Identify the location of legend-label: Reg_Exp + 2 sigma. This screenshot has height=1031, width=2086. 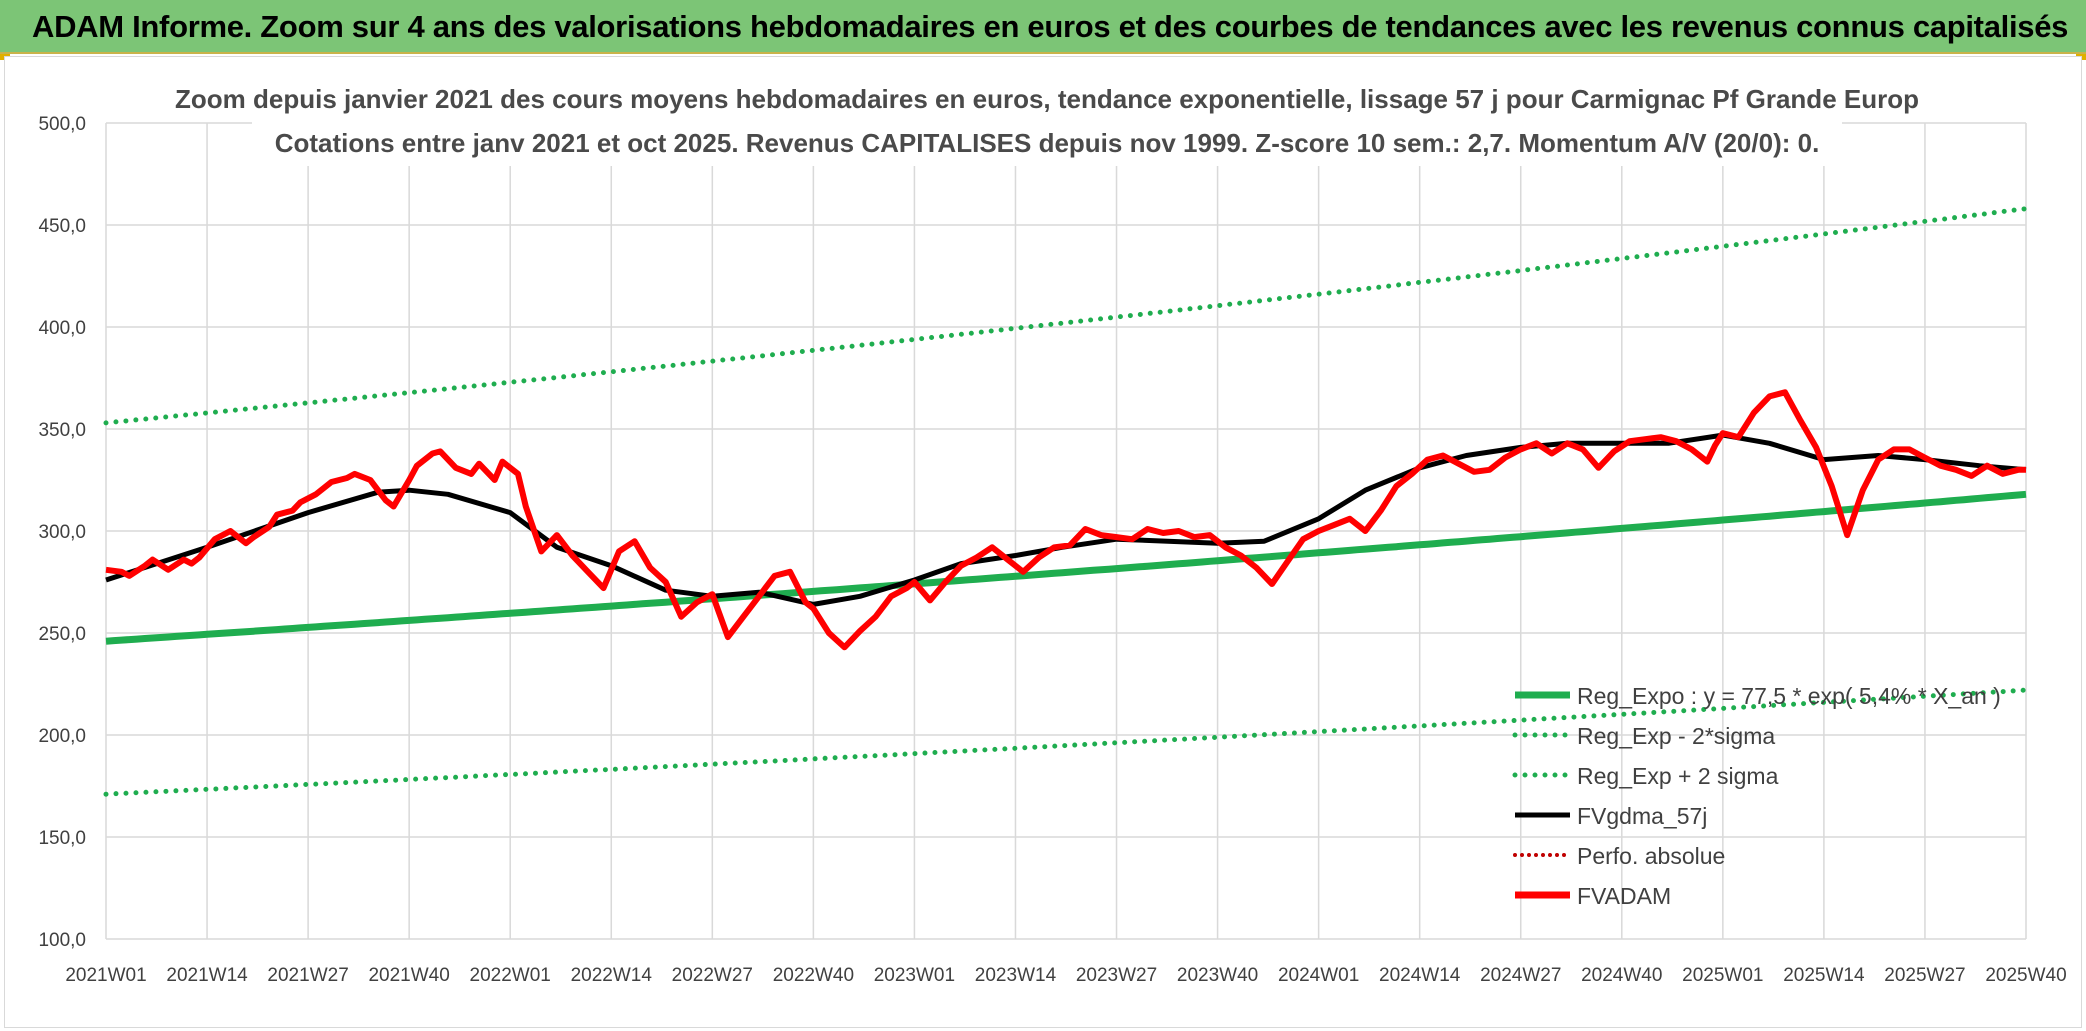
(1678, 776).